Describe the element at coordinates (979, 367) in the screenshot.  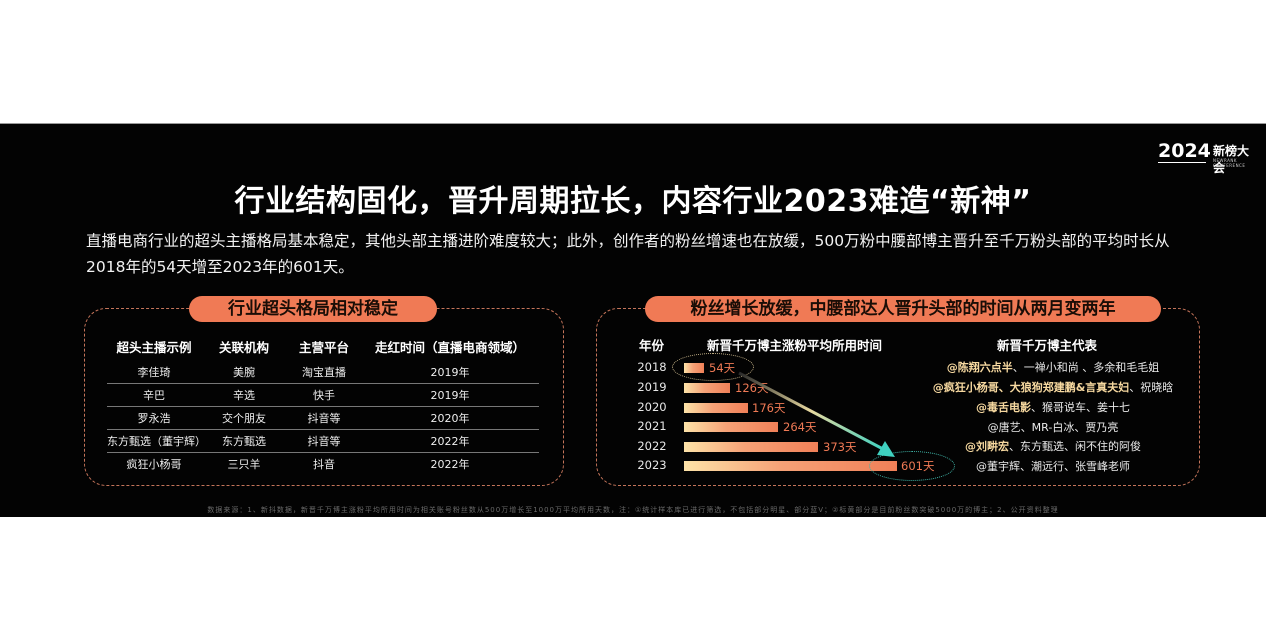
I see `highlighted-creator: @陈翔六点半` at that location.